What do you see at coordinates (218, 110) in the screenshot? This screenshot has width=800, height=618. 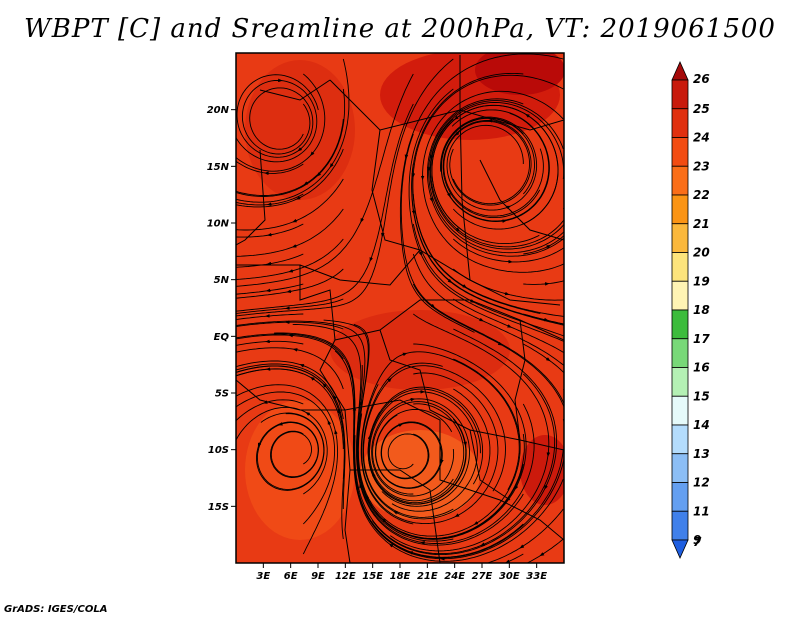 I see `lat-tick-label: 20N` at bounding box center [218, 110].